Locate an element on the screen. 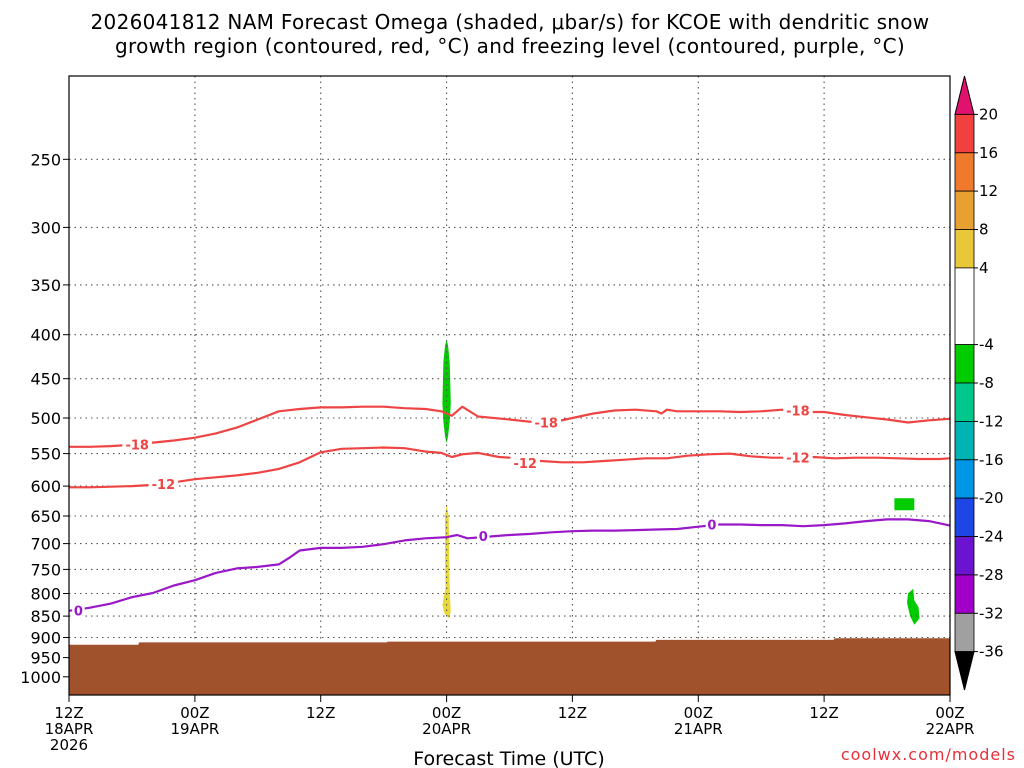  colorbar-label: -4 is located at coordinates (986, 345).